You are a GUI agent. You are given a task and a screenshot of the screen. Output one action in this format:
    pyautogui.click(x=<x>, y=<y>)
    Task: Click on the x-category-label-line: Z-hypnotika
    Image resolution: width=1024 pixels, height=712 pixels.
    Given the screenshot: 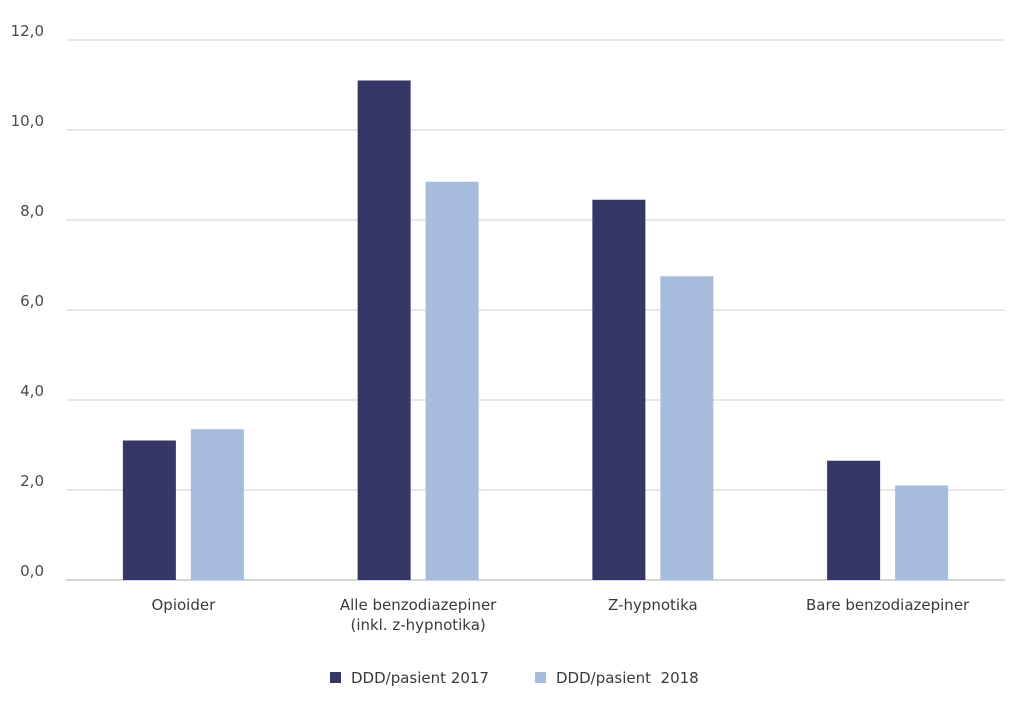 What is the action you would take?
    pyautogui.click(x=653, y=605)
    